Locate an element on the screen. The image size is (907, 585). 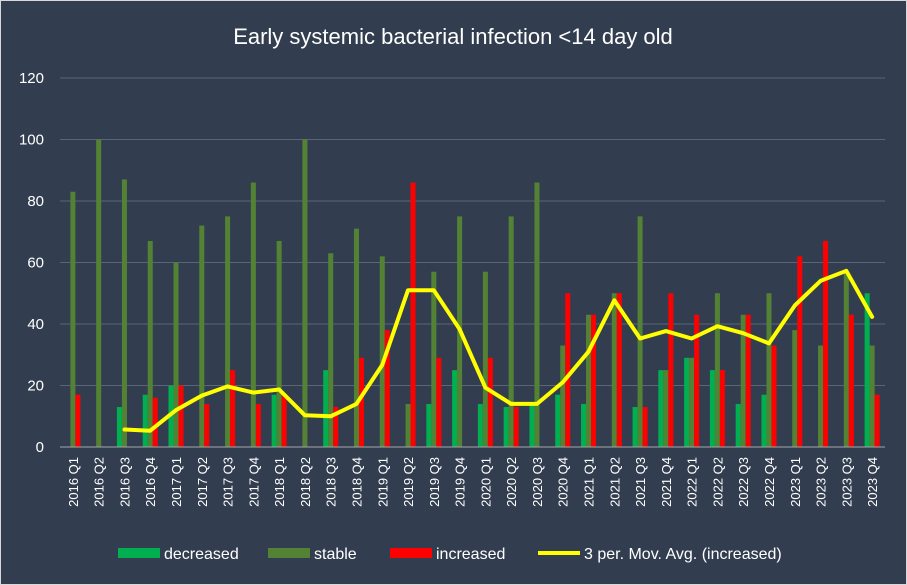
x-tick-label: 2020 Q2 is located at coordinates (511, 482).